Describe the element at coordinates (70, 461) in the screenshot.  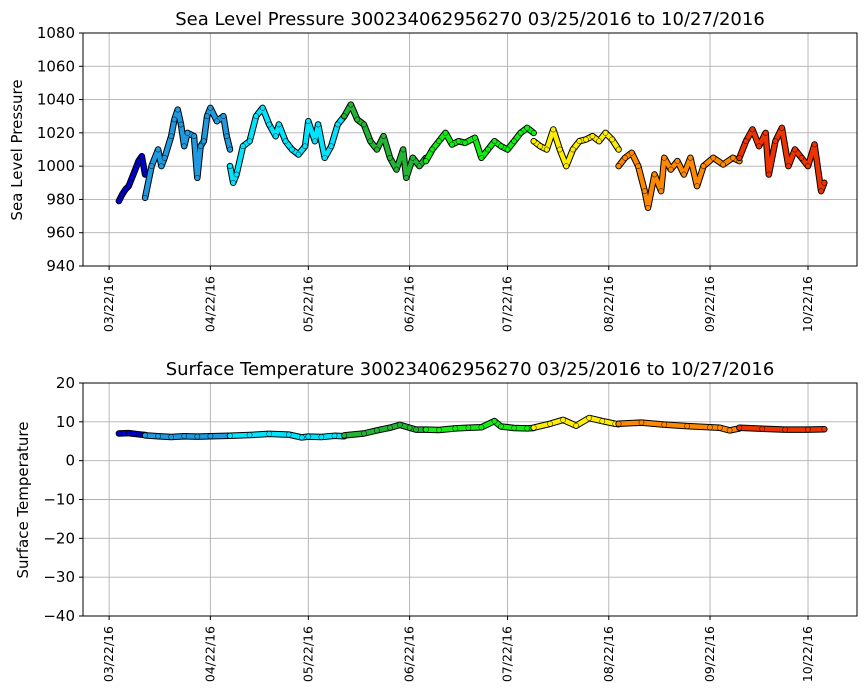
I see `temperature-y-tick-label: 0` at that location.